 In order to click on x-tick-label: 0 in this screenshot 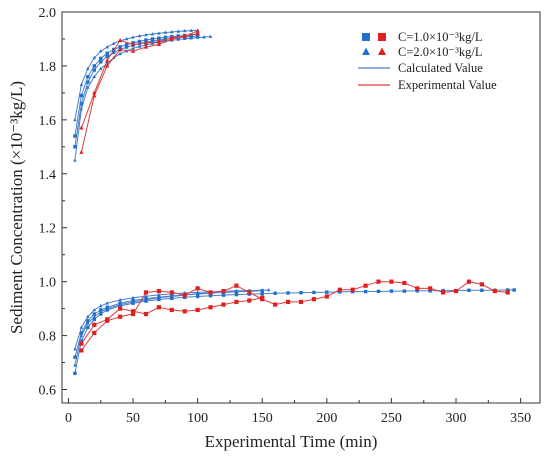, I will do `click(68, 418)`.